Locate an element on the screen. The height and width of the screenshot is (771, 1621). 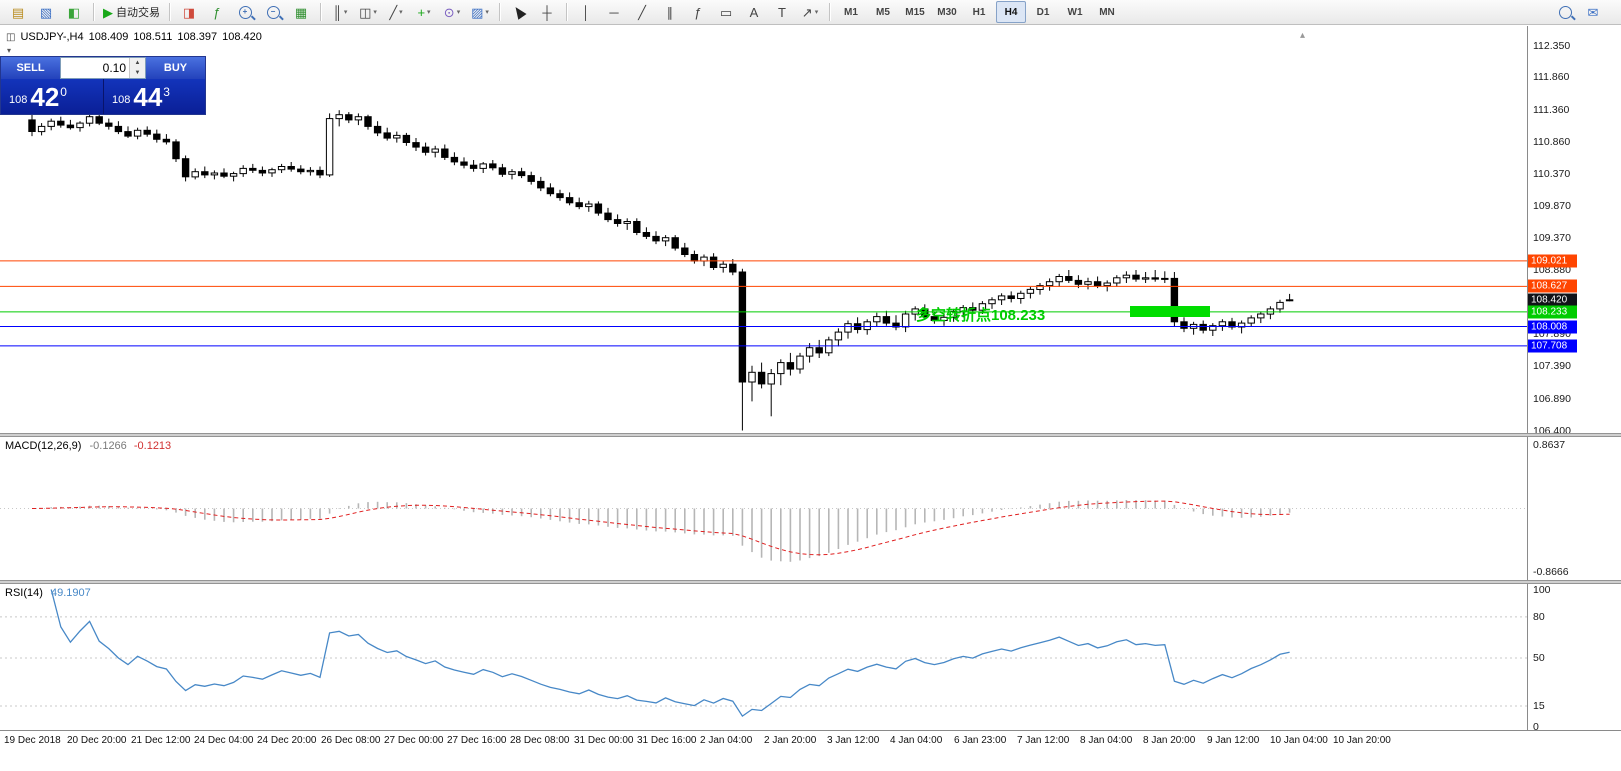
time-axis-label: 31 Dec 16:00 is located at coordinates (667, 740).